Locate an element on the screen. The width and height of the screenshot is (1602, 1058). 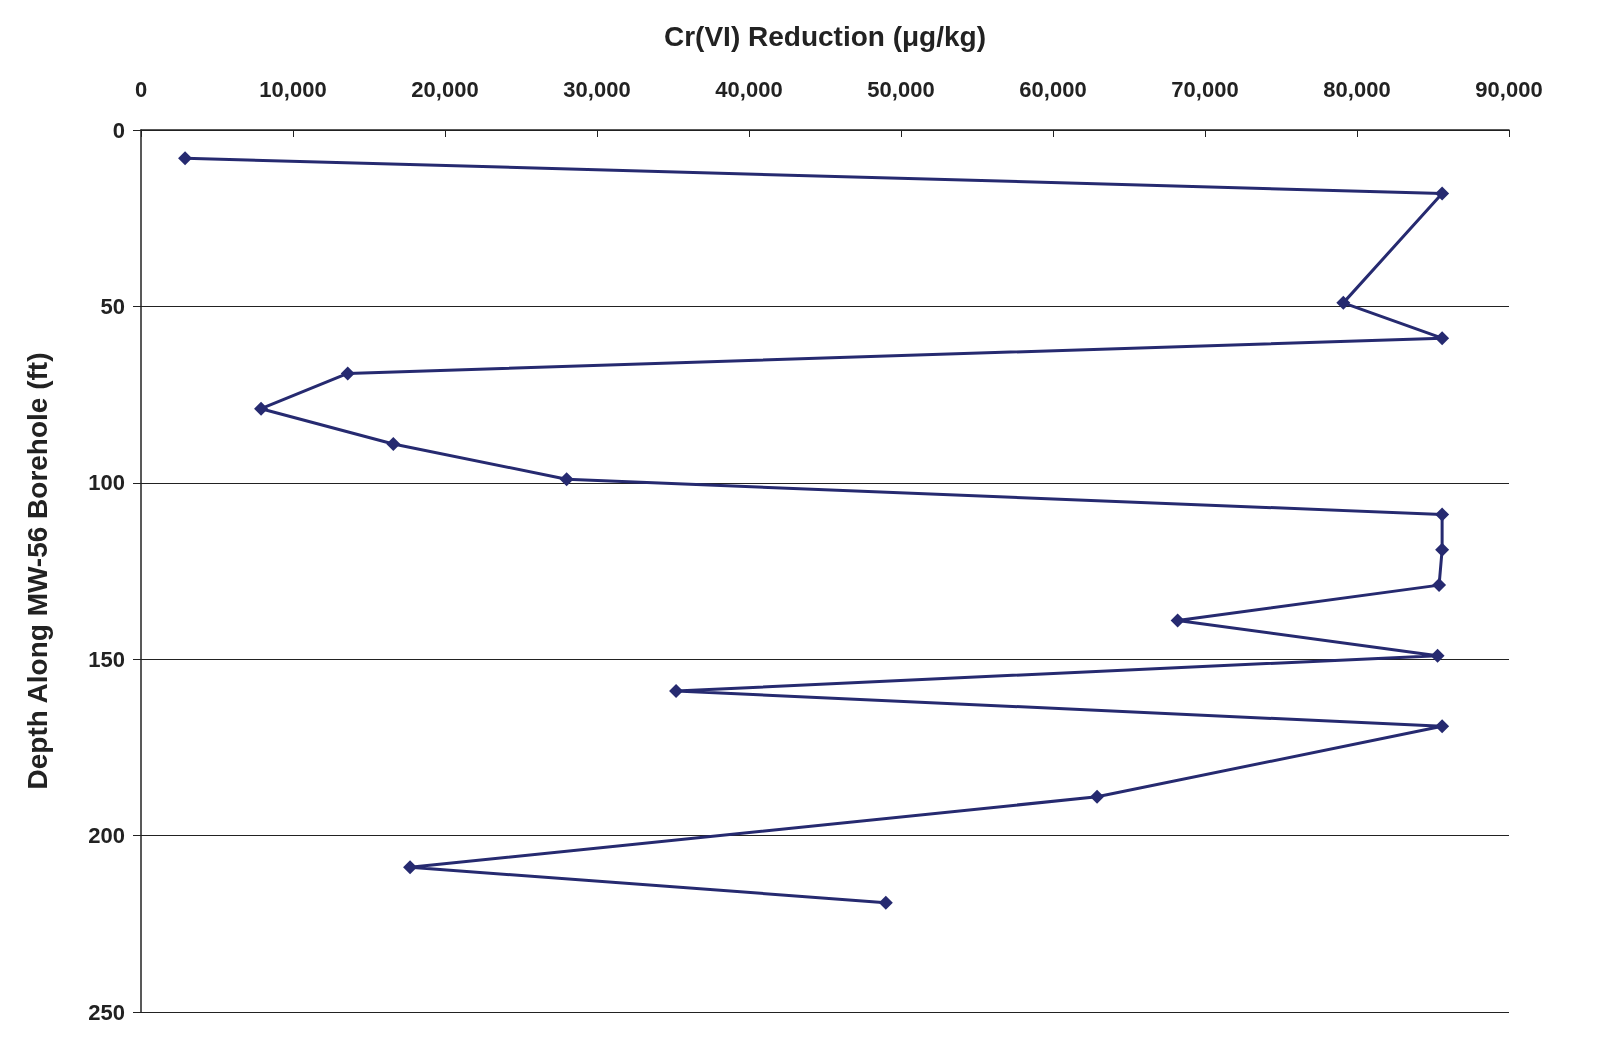
x-tick-label: 80,000 is located at coordinates (1357, 89).